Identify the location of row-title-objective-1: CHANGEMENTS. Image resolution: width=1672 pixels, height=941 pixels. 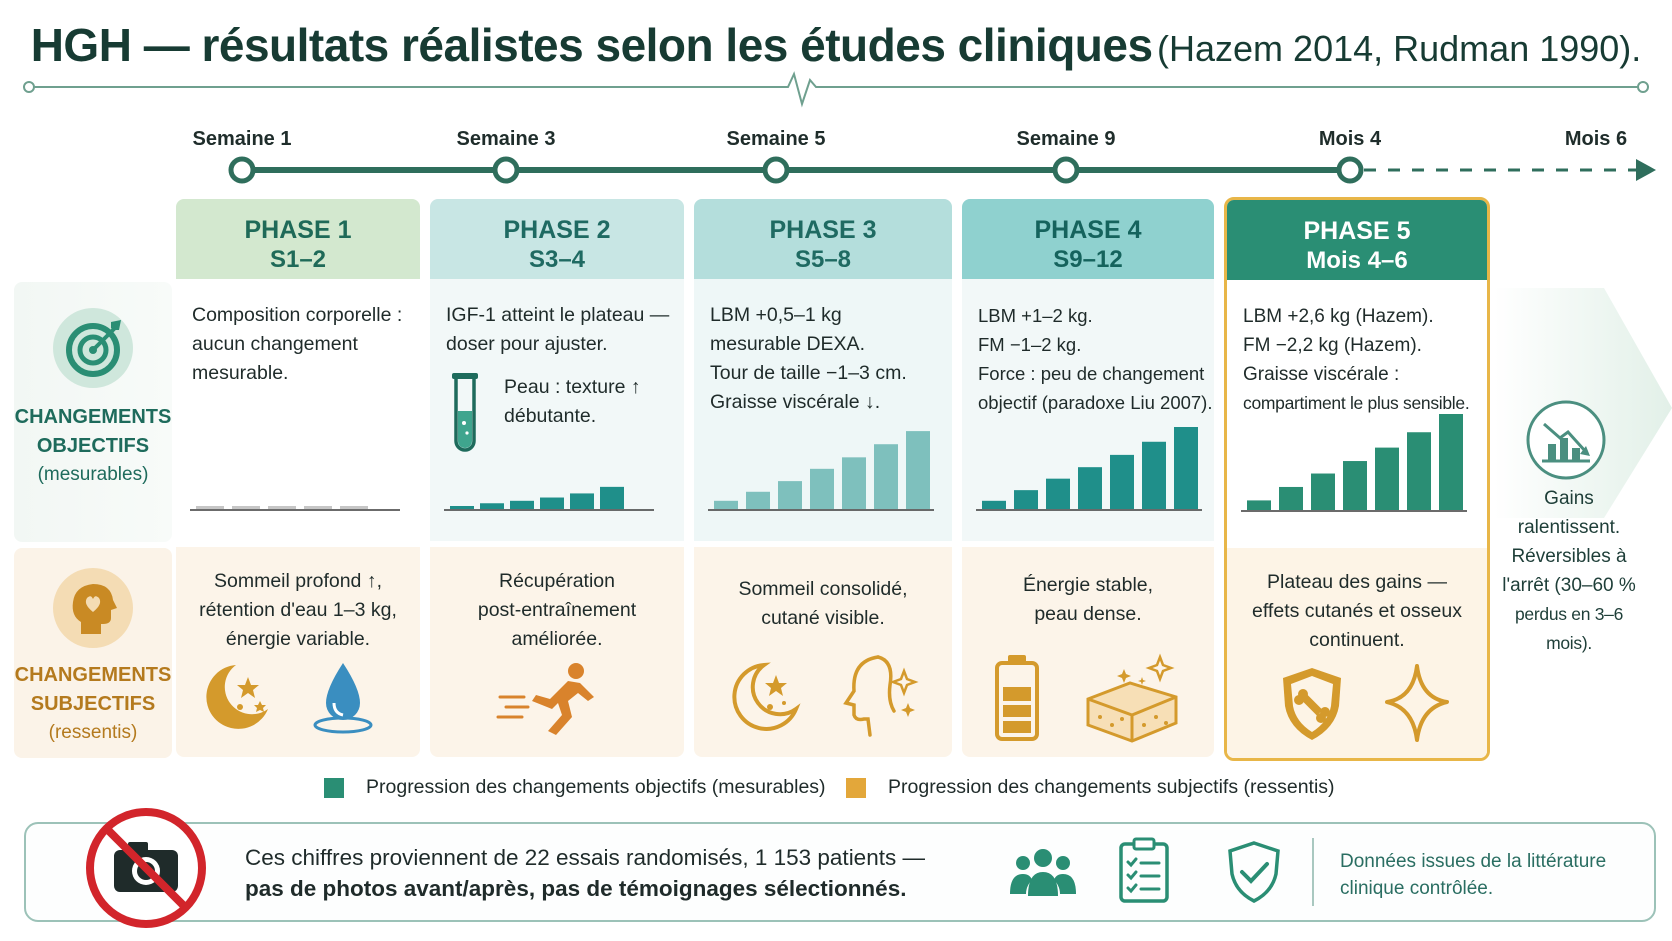
(93, 417).